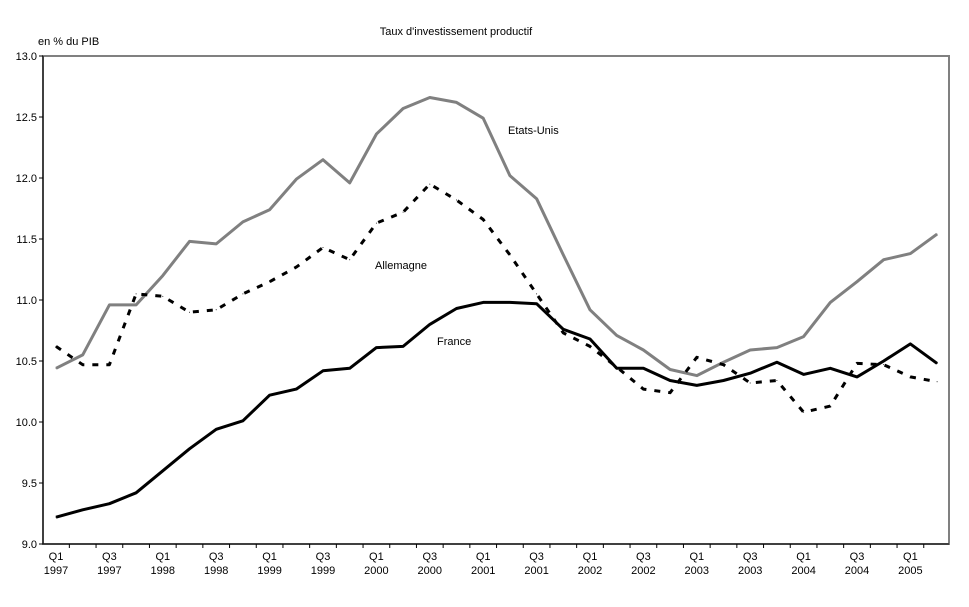 The width and height of the screenshot is (969, 607). Describe the element at coordinates (29, 484) in the screenshot. I see `y-tick-label: 9.5` at that location.